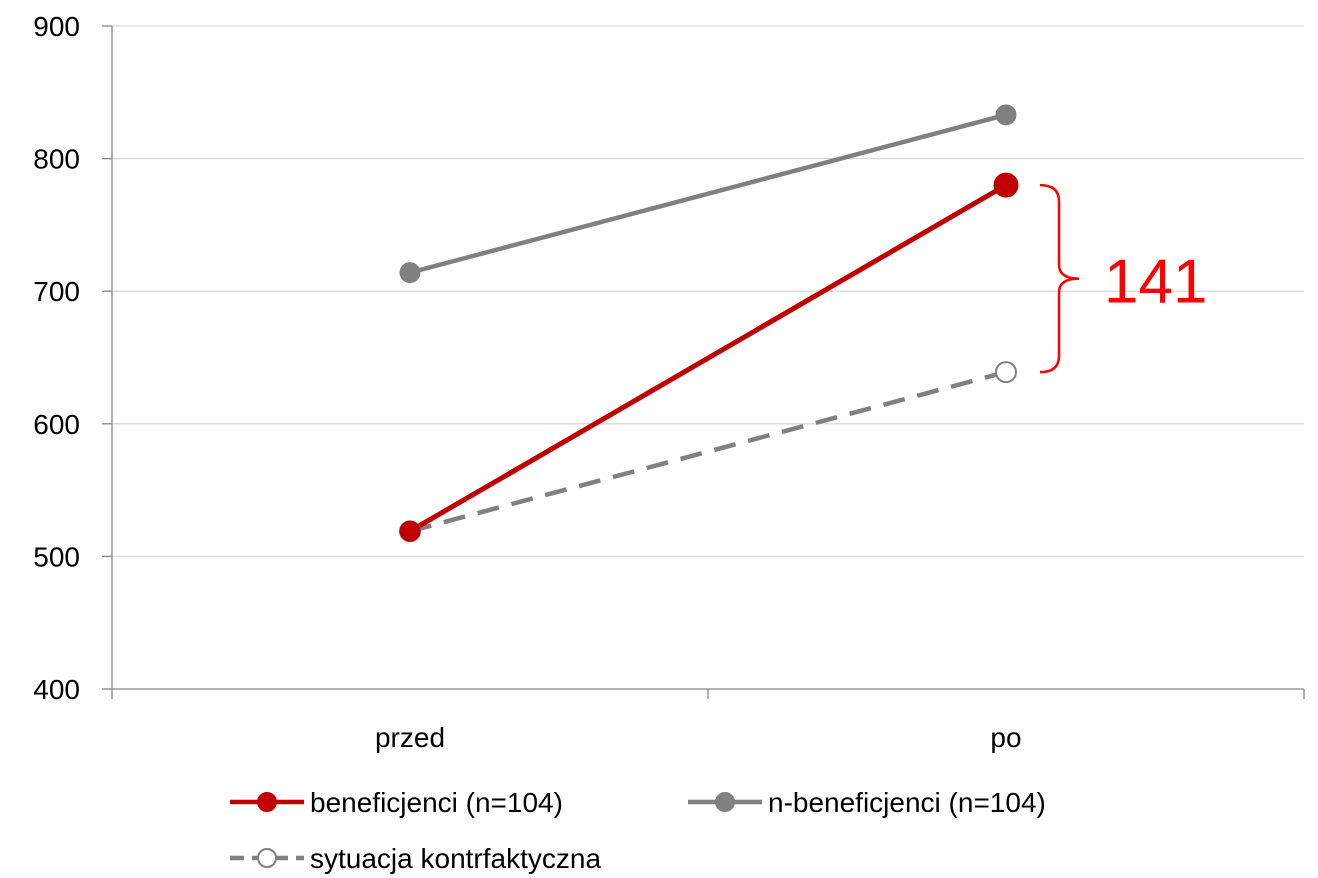  What do you see at coordinates (1155, 282) in the screenshot?
I see `difference-label: 141` at bounding box center [1155, 282].